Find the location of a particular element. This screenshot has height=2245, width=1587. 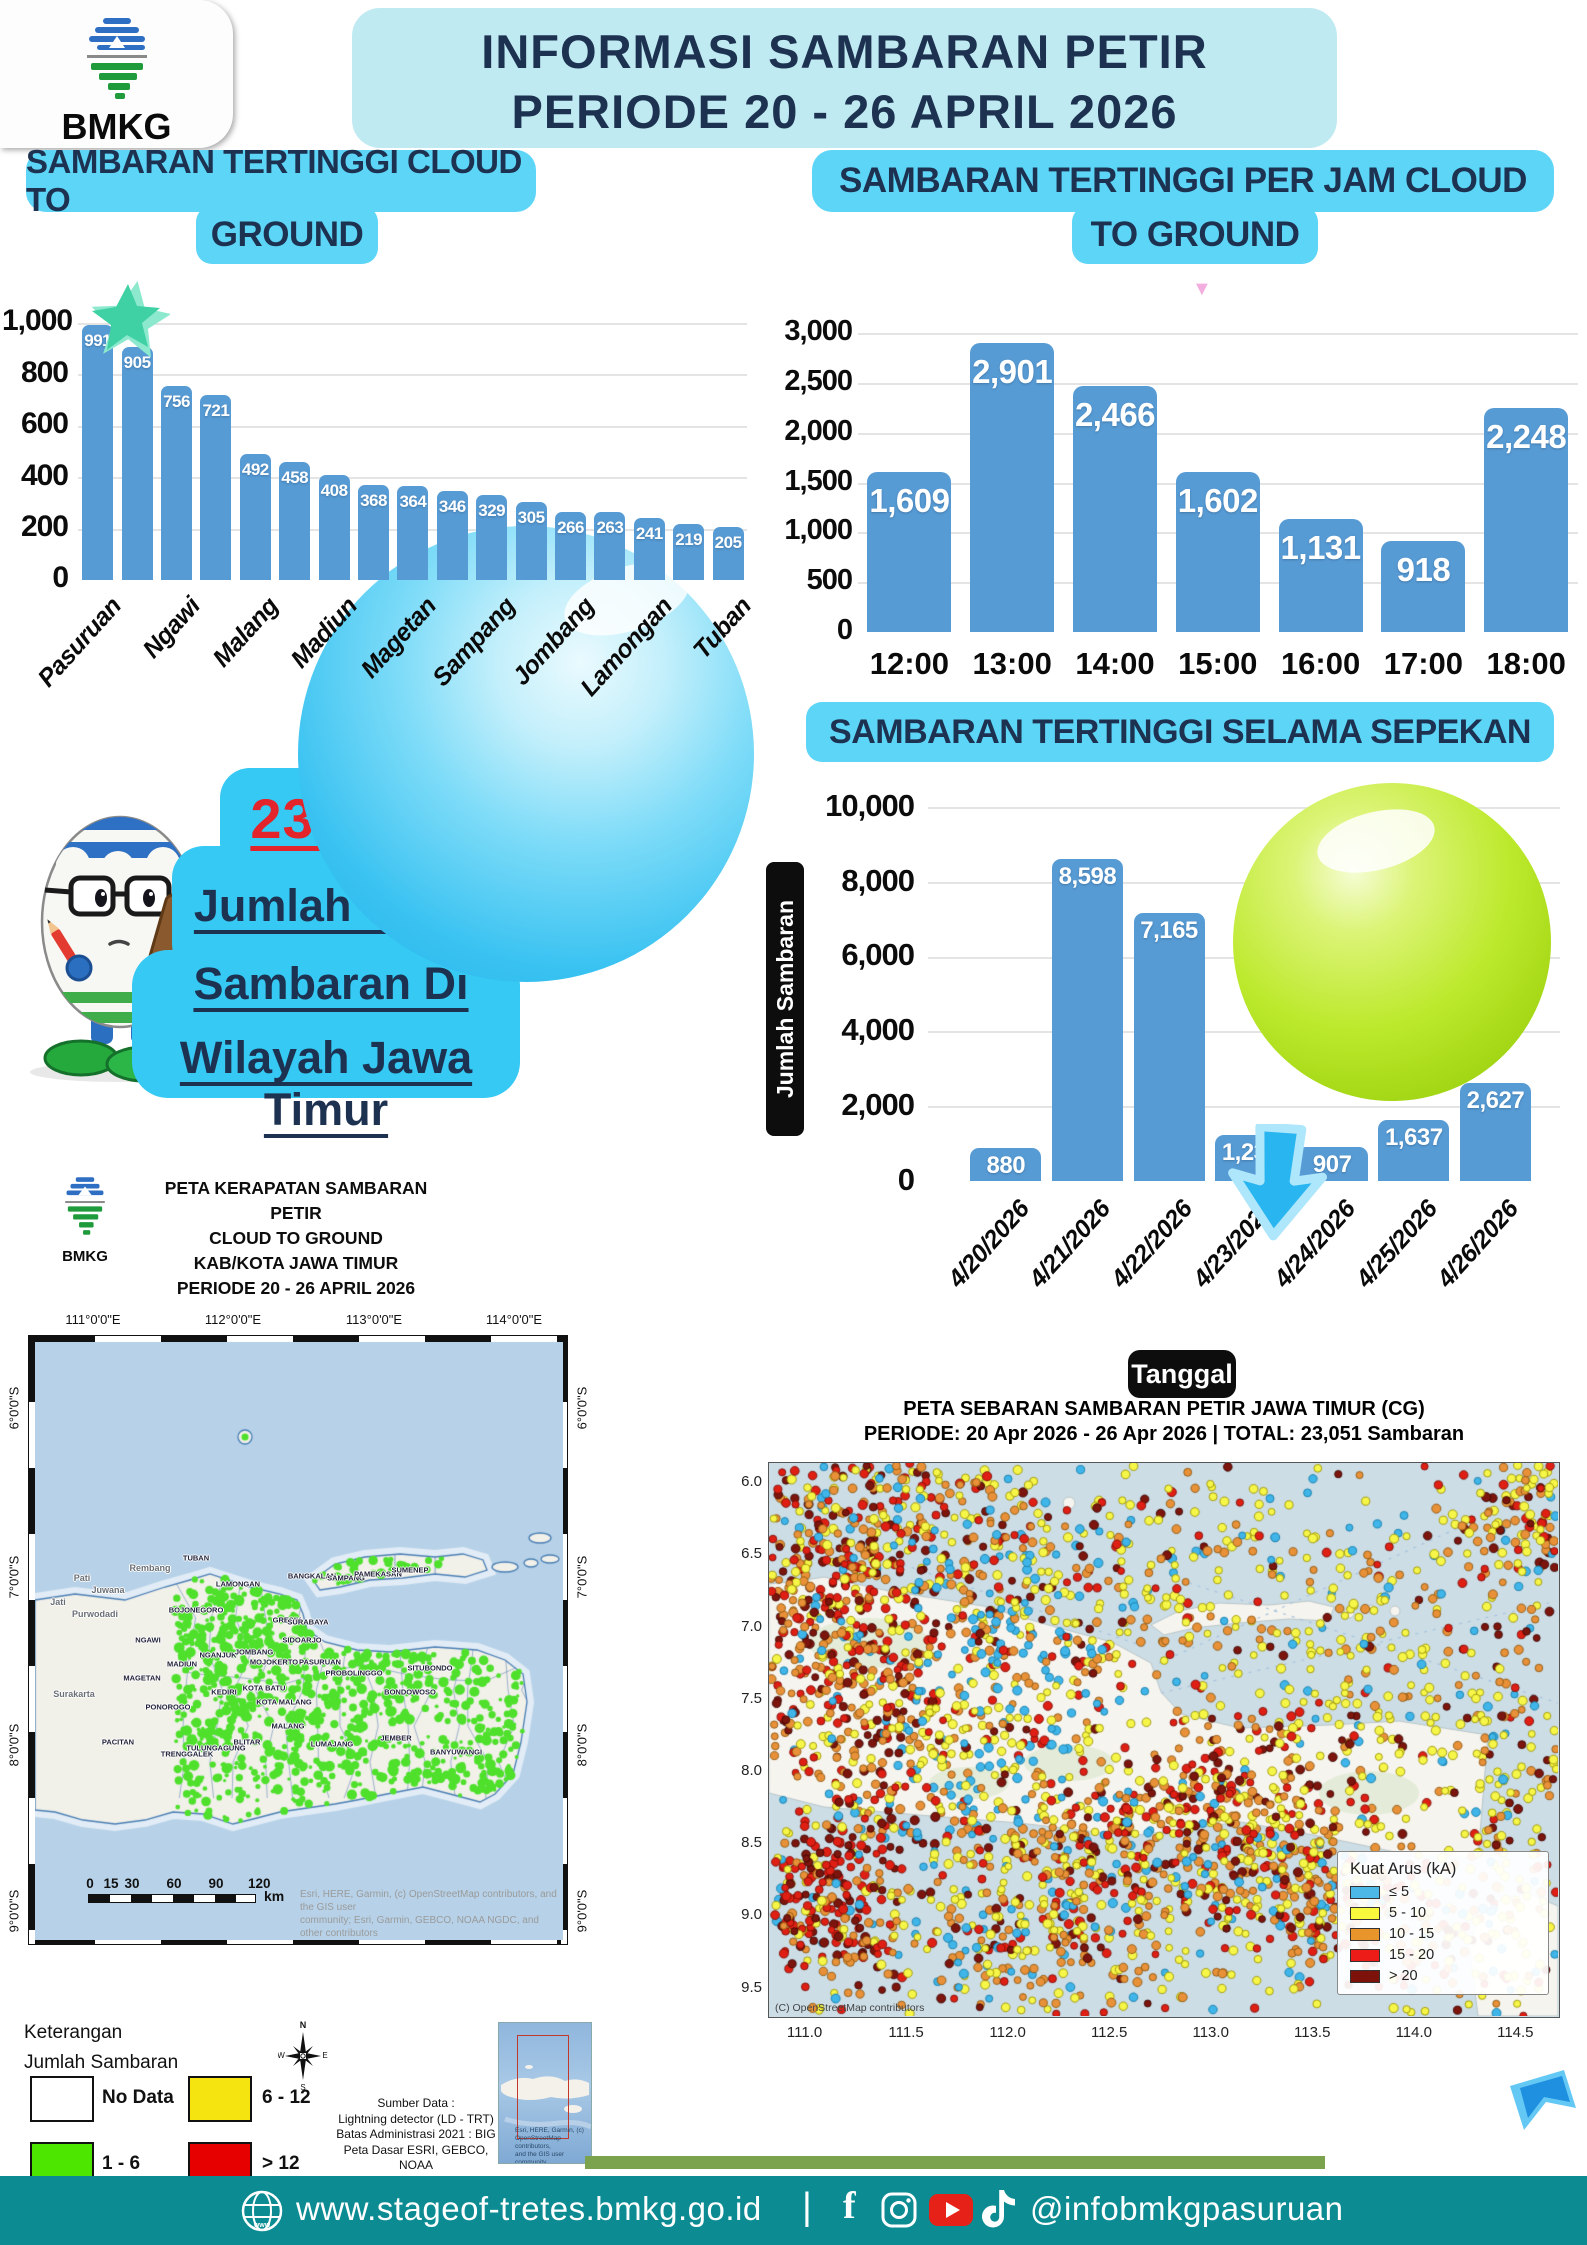

scatter-x-tick: 111.5 is located at coordinates (906, 2032).